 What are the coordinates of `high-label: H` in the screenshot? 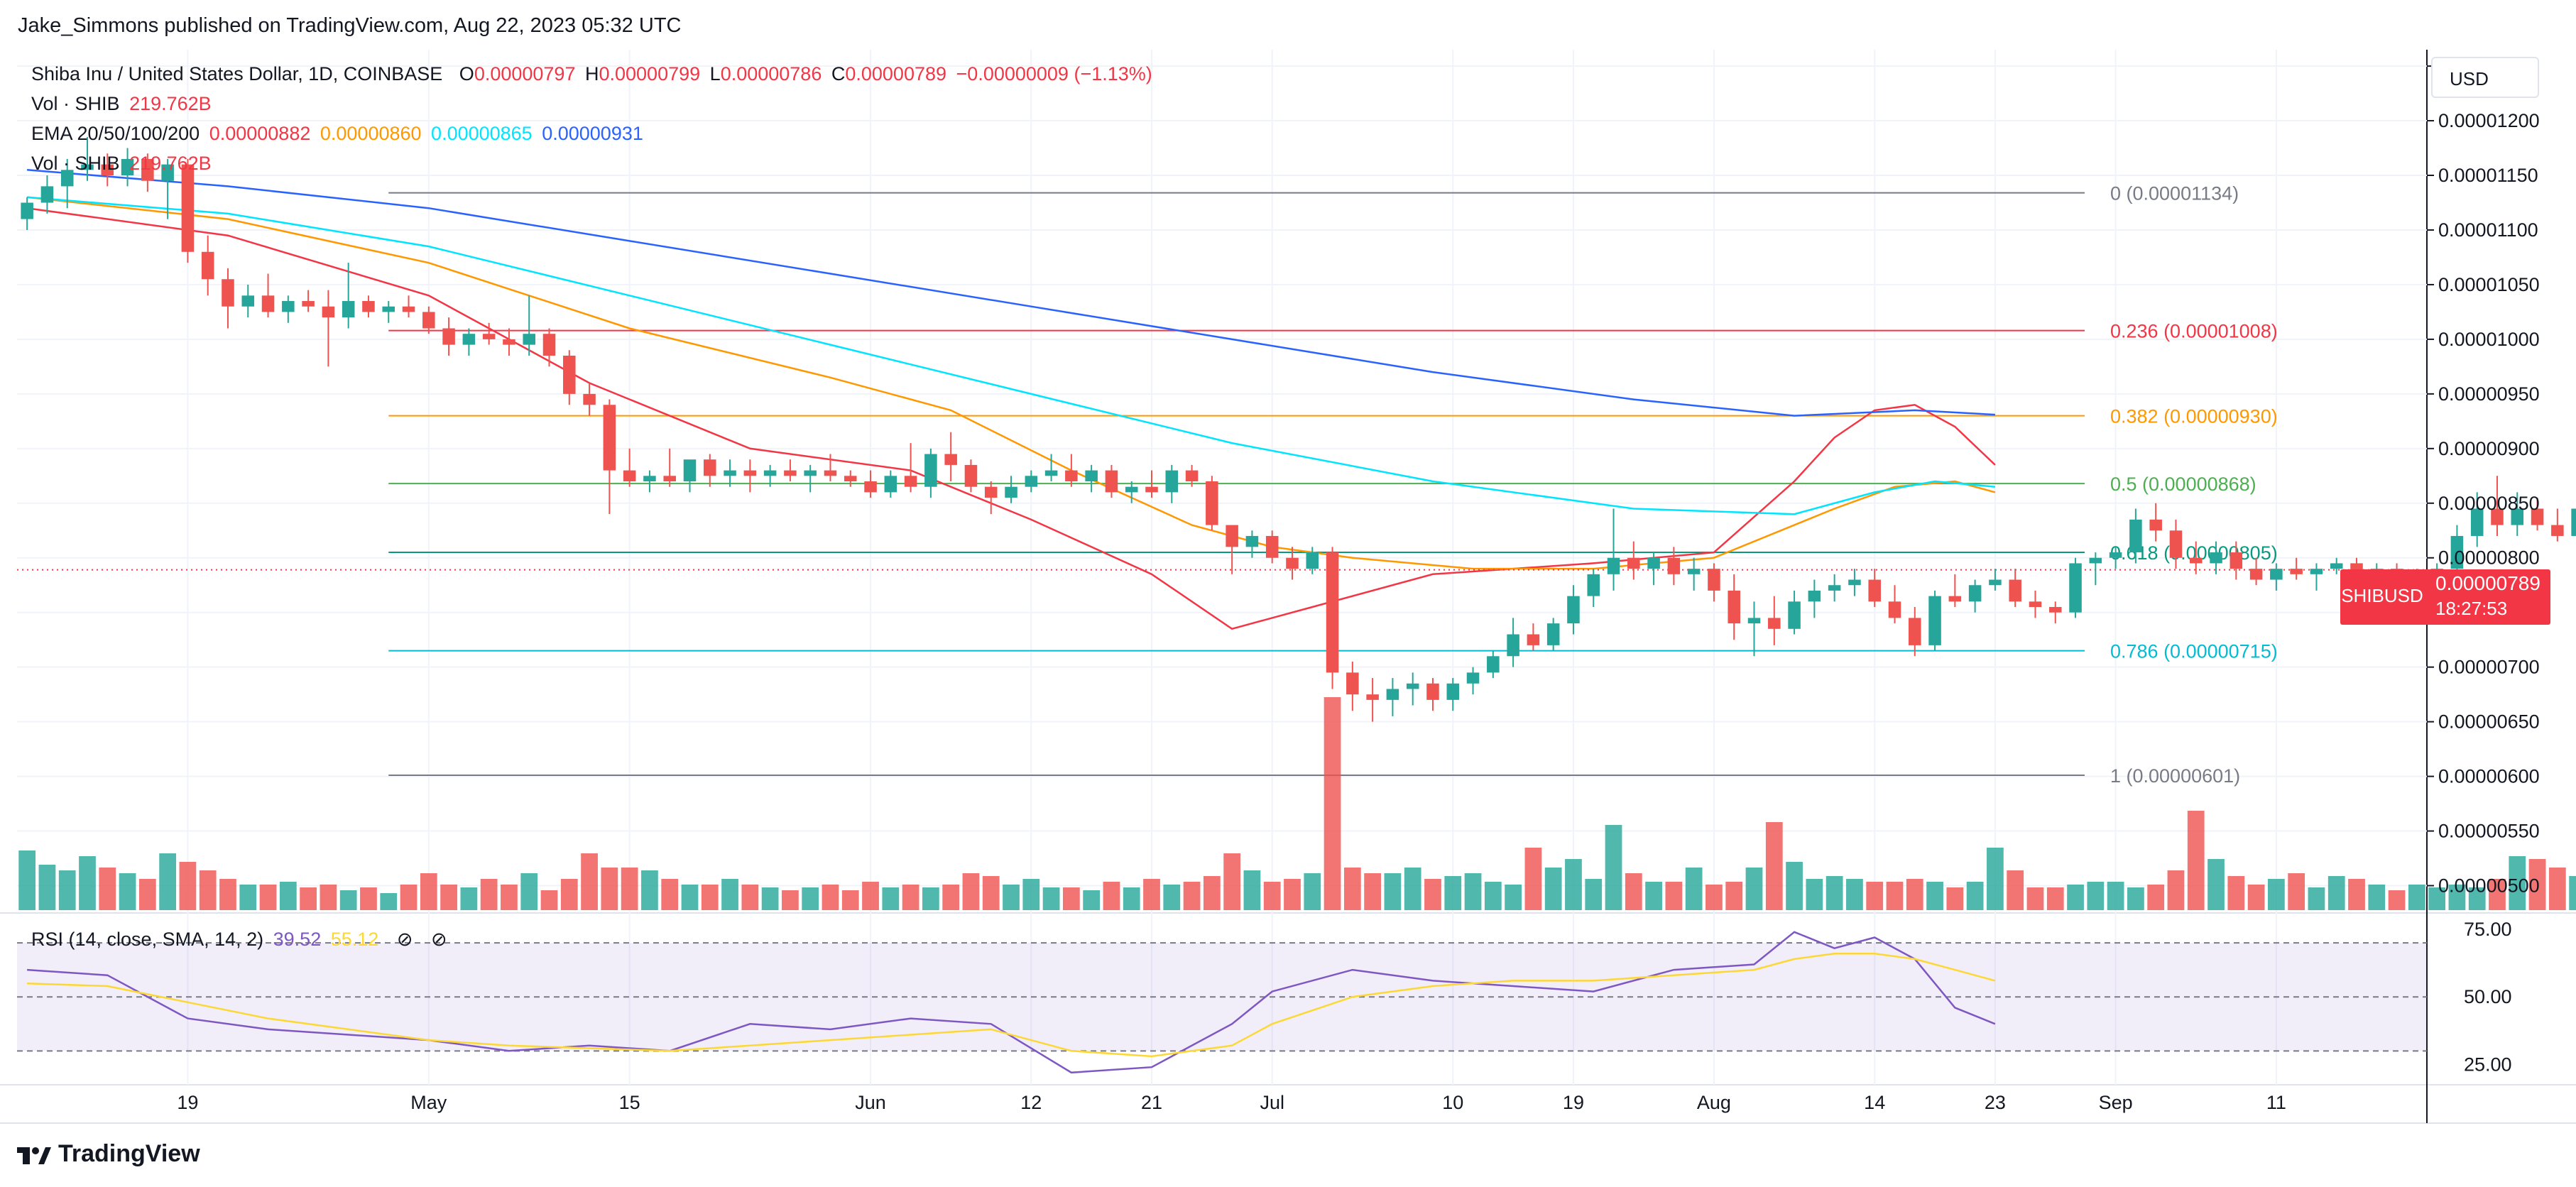 It's located at (591, 73).